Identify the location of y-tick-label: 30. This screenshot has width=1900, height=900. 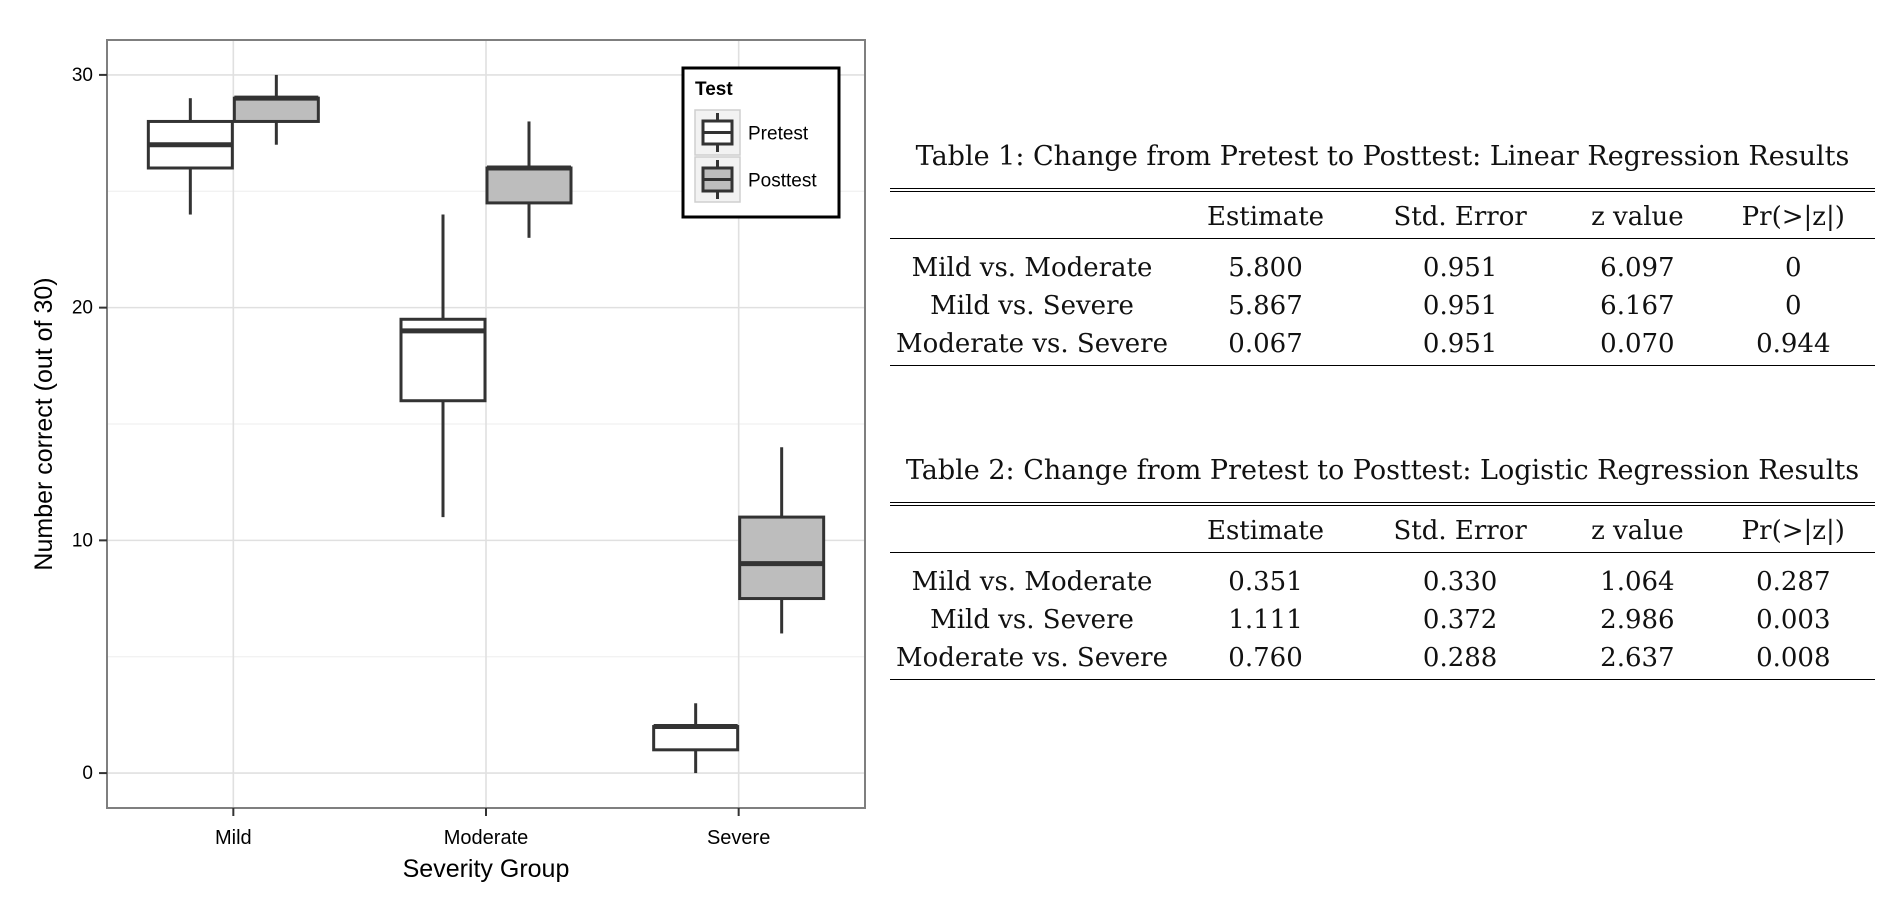
(82, 75).